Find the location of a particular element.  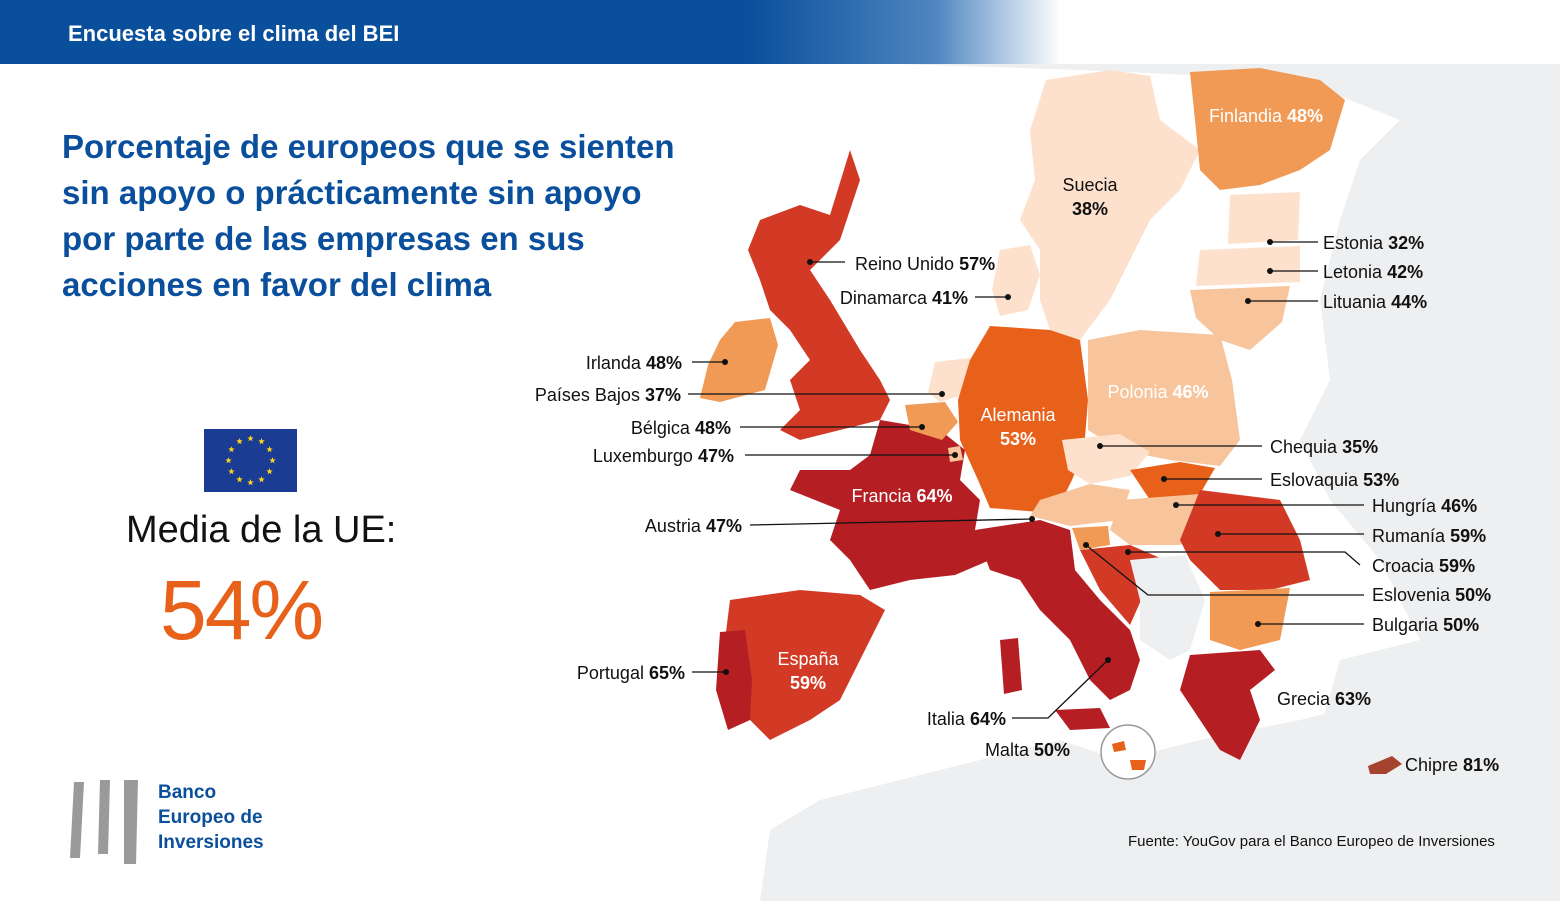

country-belgica is located at coordinates (931, 421).